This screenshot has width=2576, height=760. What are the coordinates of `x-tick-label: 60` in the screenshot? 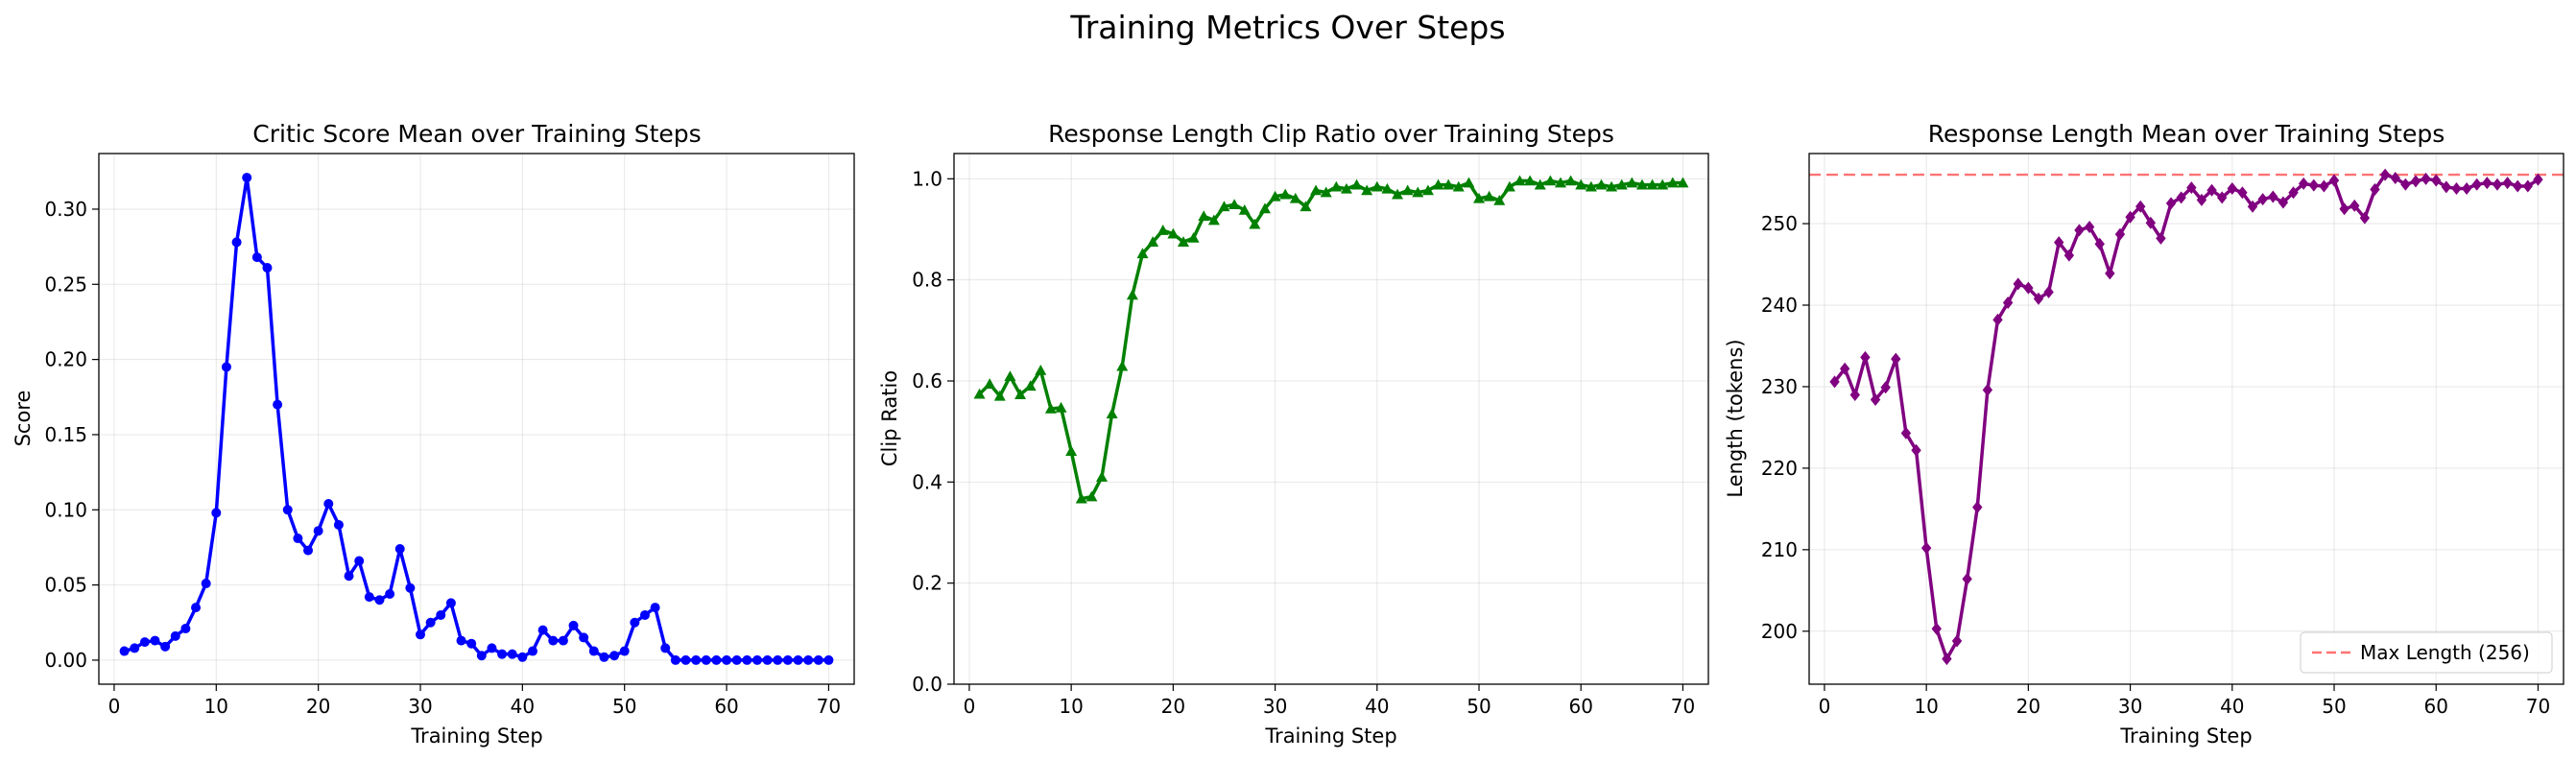 It's located at (1581, 706).